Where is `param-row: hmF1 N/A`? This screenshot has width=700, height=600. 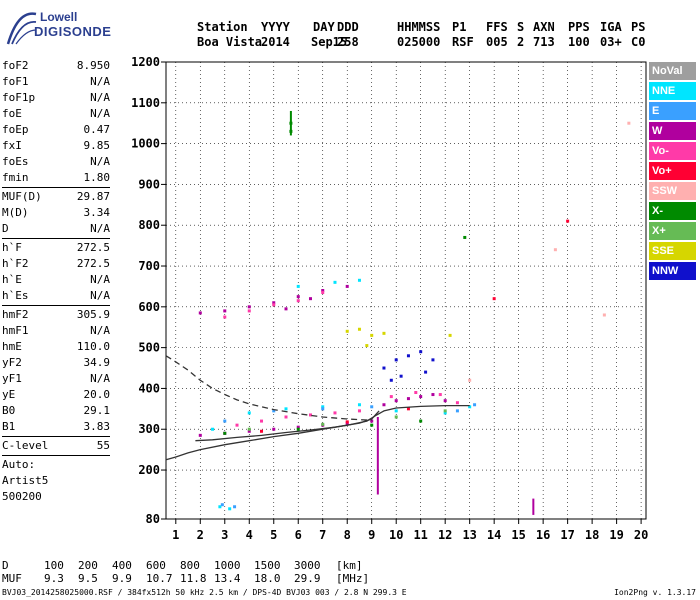
param-row: hmF1 N/A is located at coordinates (56, 331).